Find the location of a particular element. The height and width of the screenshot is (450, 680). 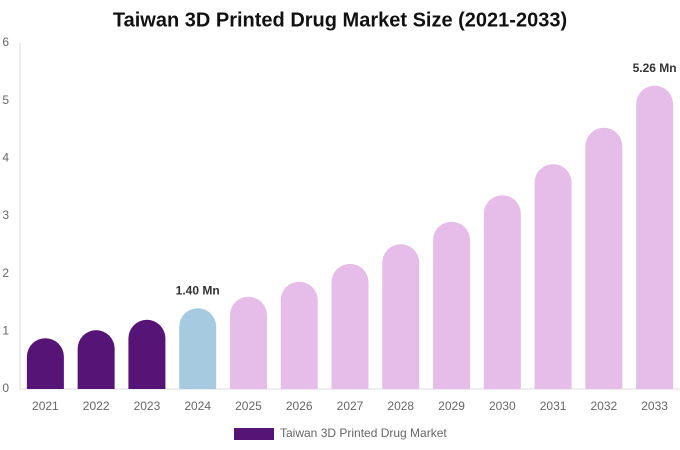

y-tick-label: 3 is located at coordinates (5, 215).